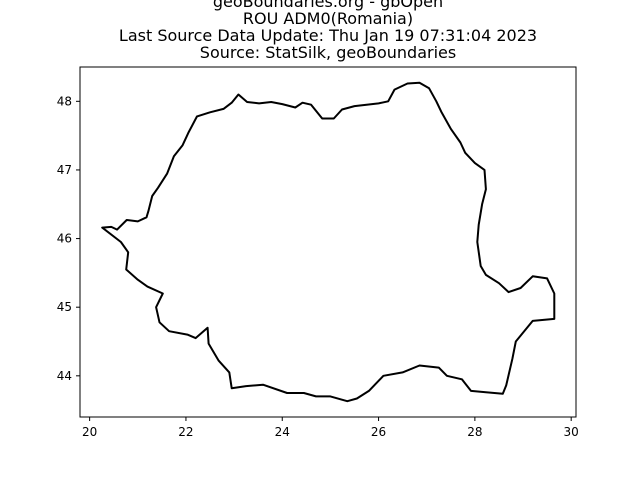  I want to click on x-tick-label: 20, so click(89, 432).